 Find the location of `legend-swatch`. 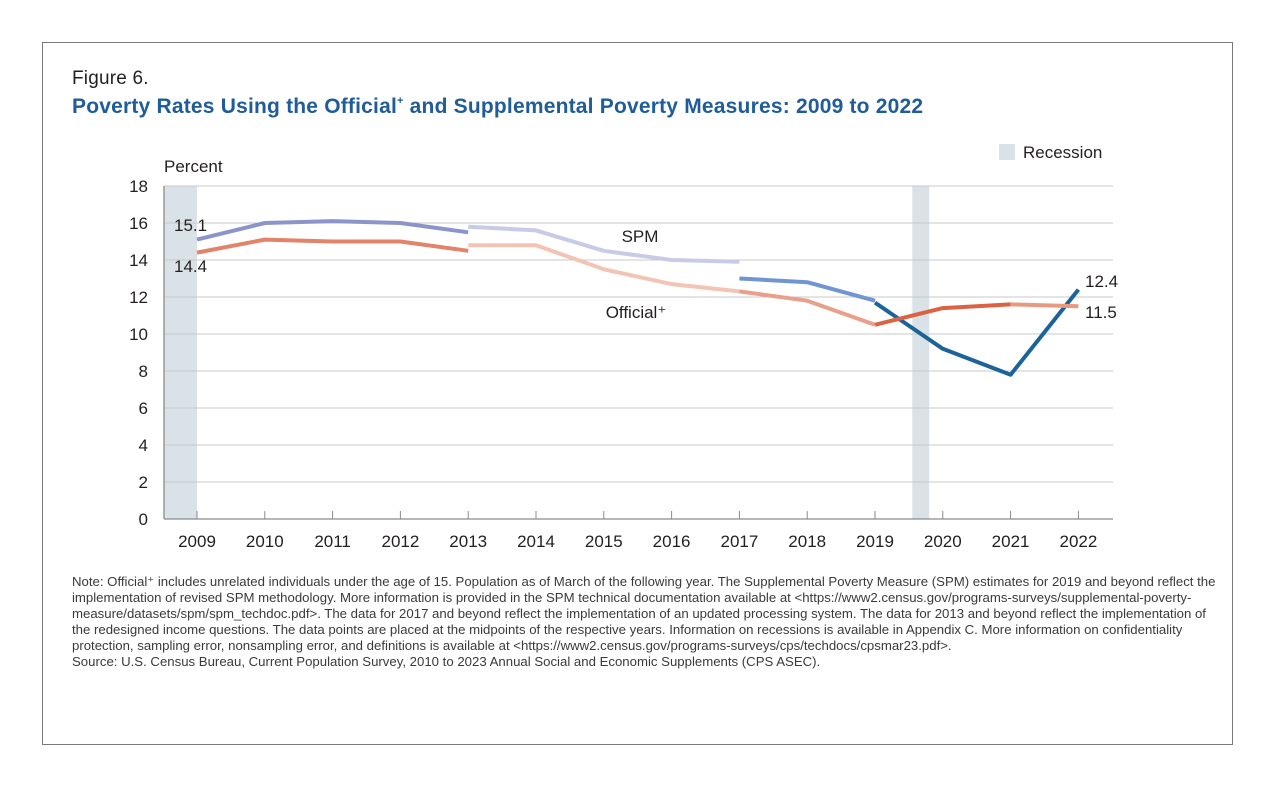

legend-swatch is located at coordinates (1007, 152).